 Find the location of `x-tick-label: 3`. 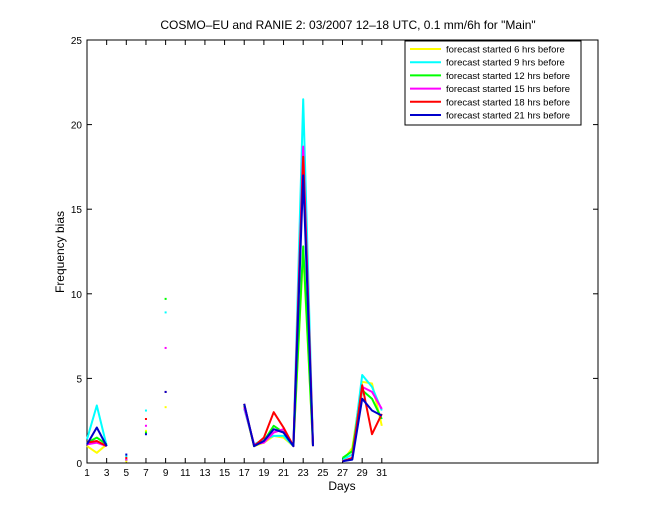

x-tick-label: 3 is located at coordinates (107, 473).